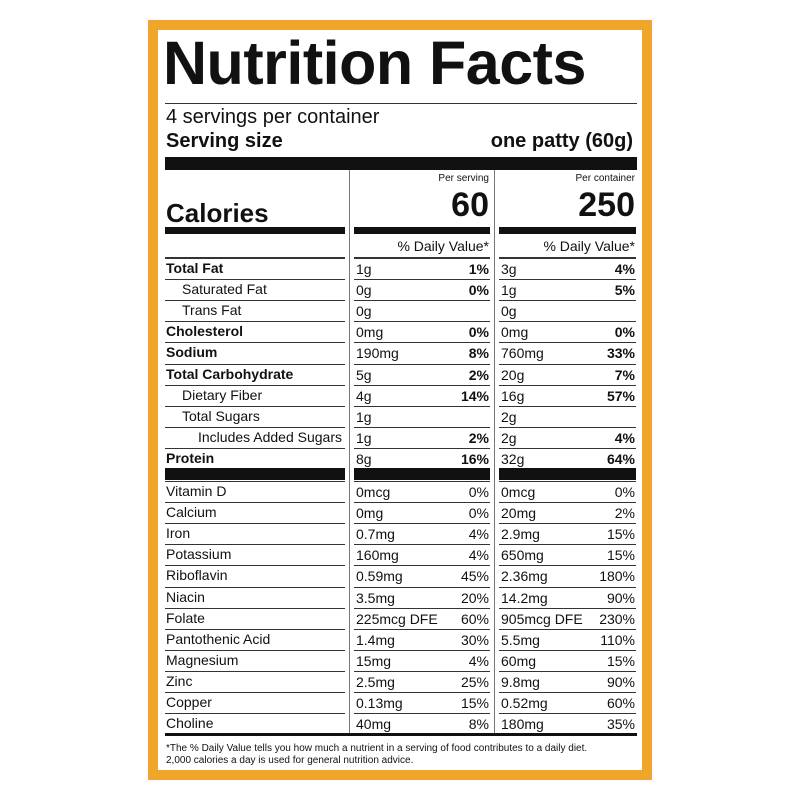 The image size is (800, 801). I want to click on nutrient-name: Riboflavin, so click(197, 575).